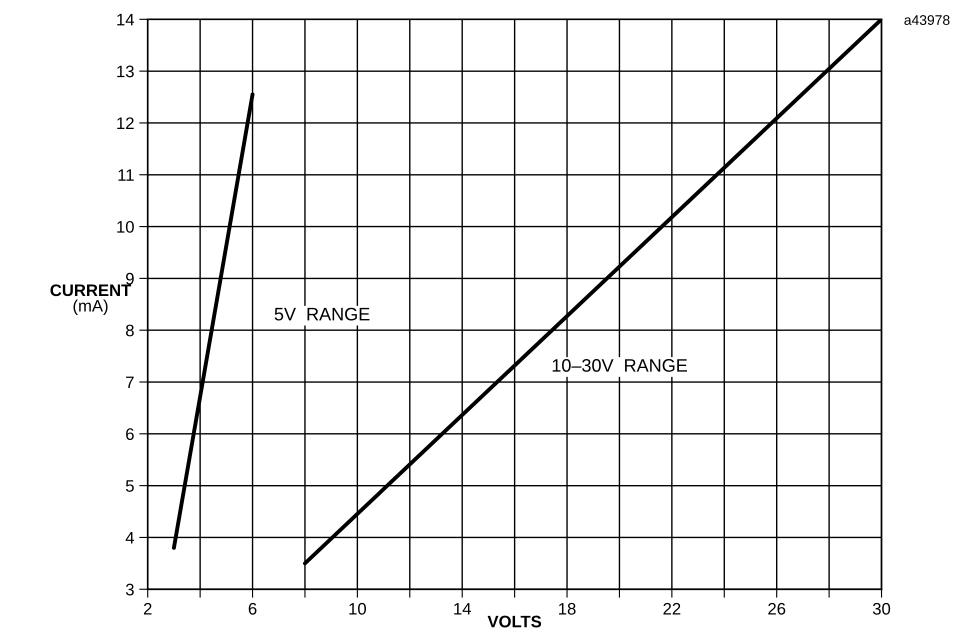 Image resolution: width=953 pixels, height=644 pixels. Describe the element at coordinates (671, 608) in the screenshot. I see `x-tick-label: 22` at that location.